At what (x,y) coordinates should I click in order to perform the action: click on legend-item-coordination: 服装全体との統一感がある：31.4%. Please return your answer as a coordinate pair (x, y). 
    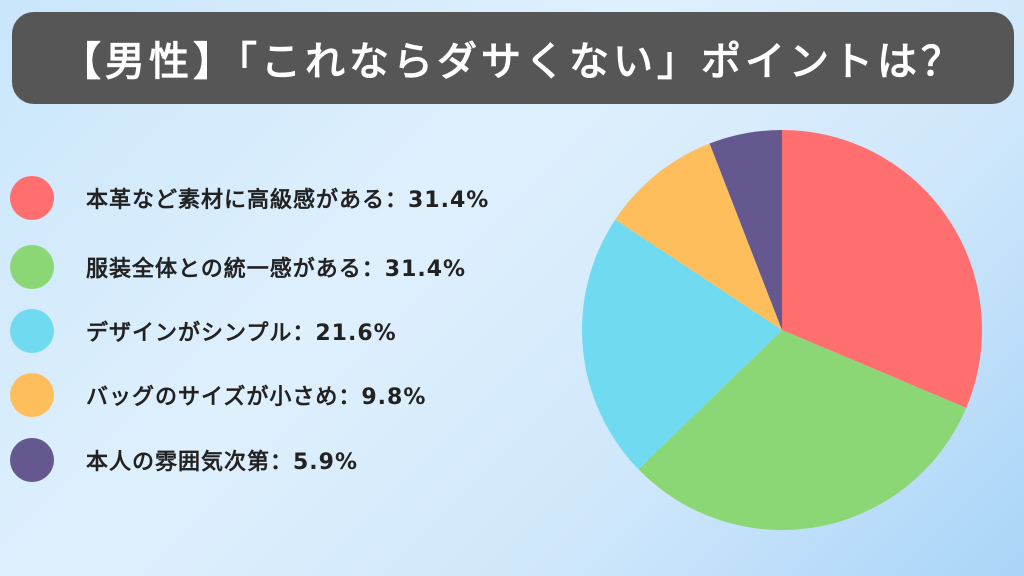
    Looking at the image, I should click on (238, 267).